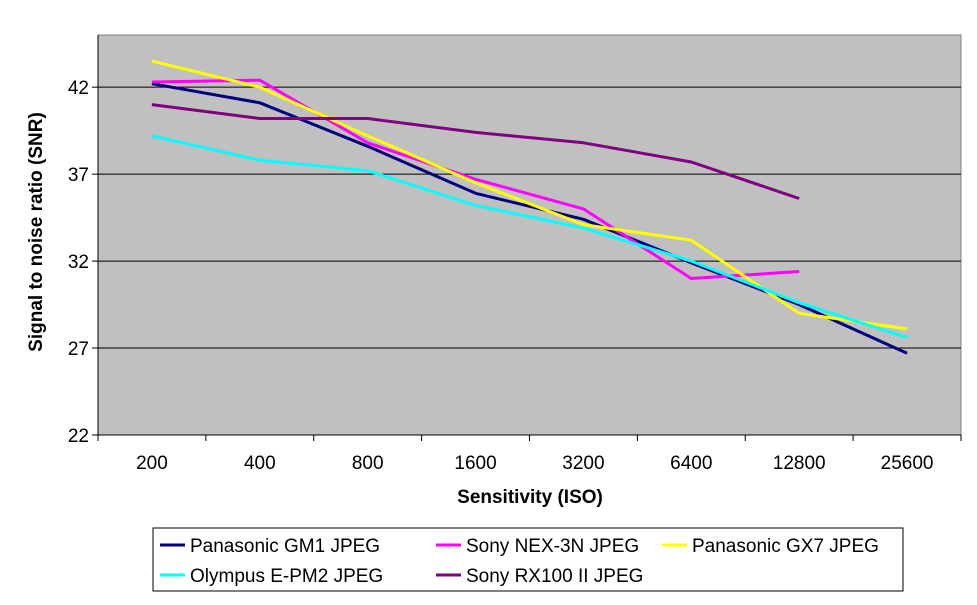  What do you see at coordinates (552, 546) in the screenshot?
I see `legend-entry: Sony NEX-3N JPEG` at bounding box center [552, 546].